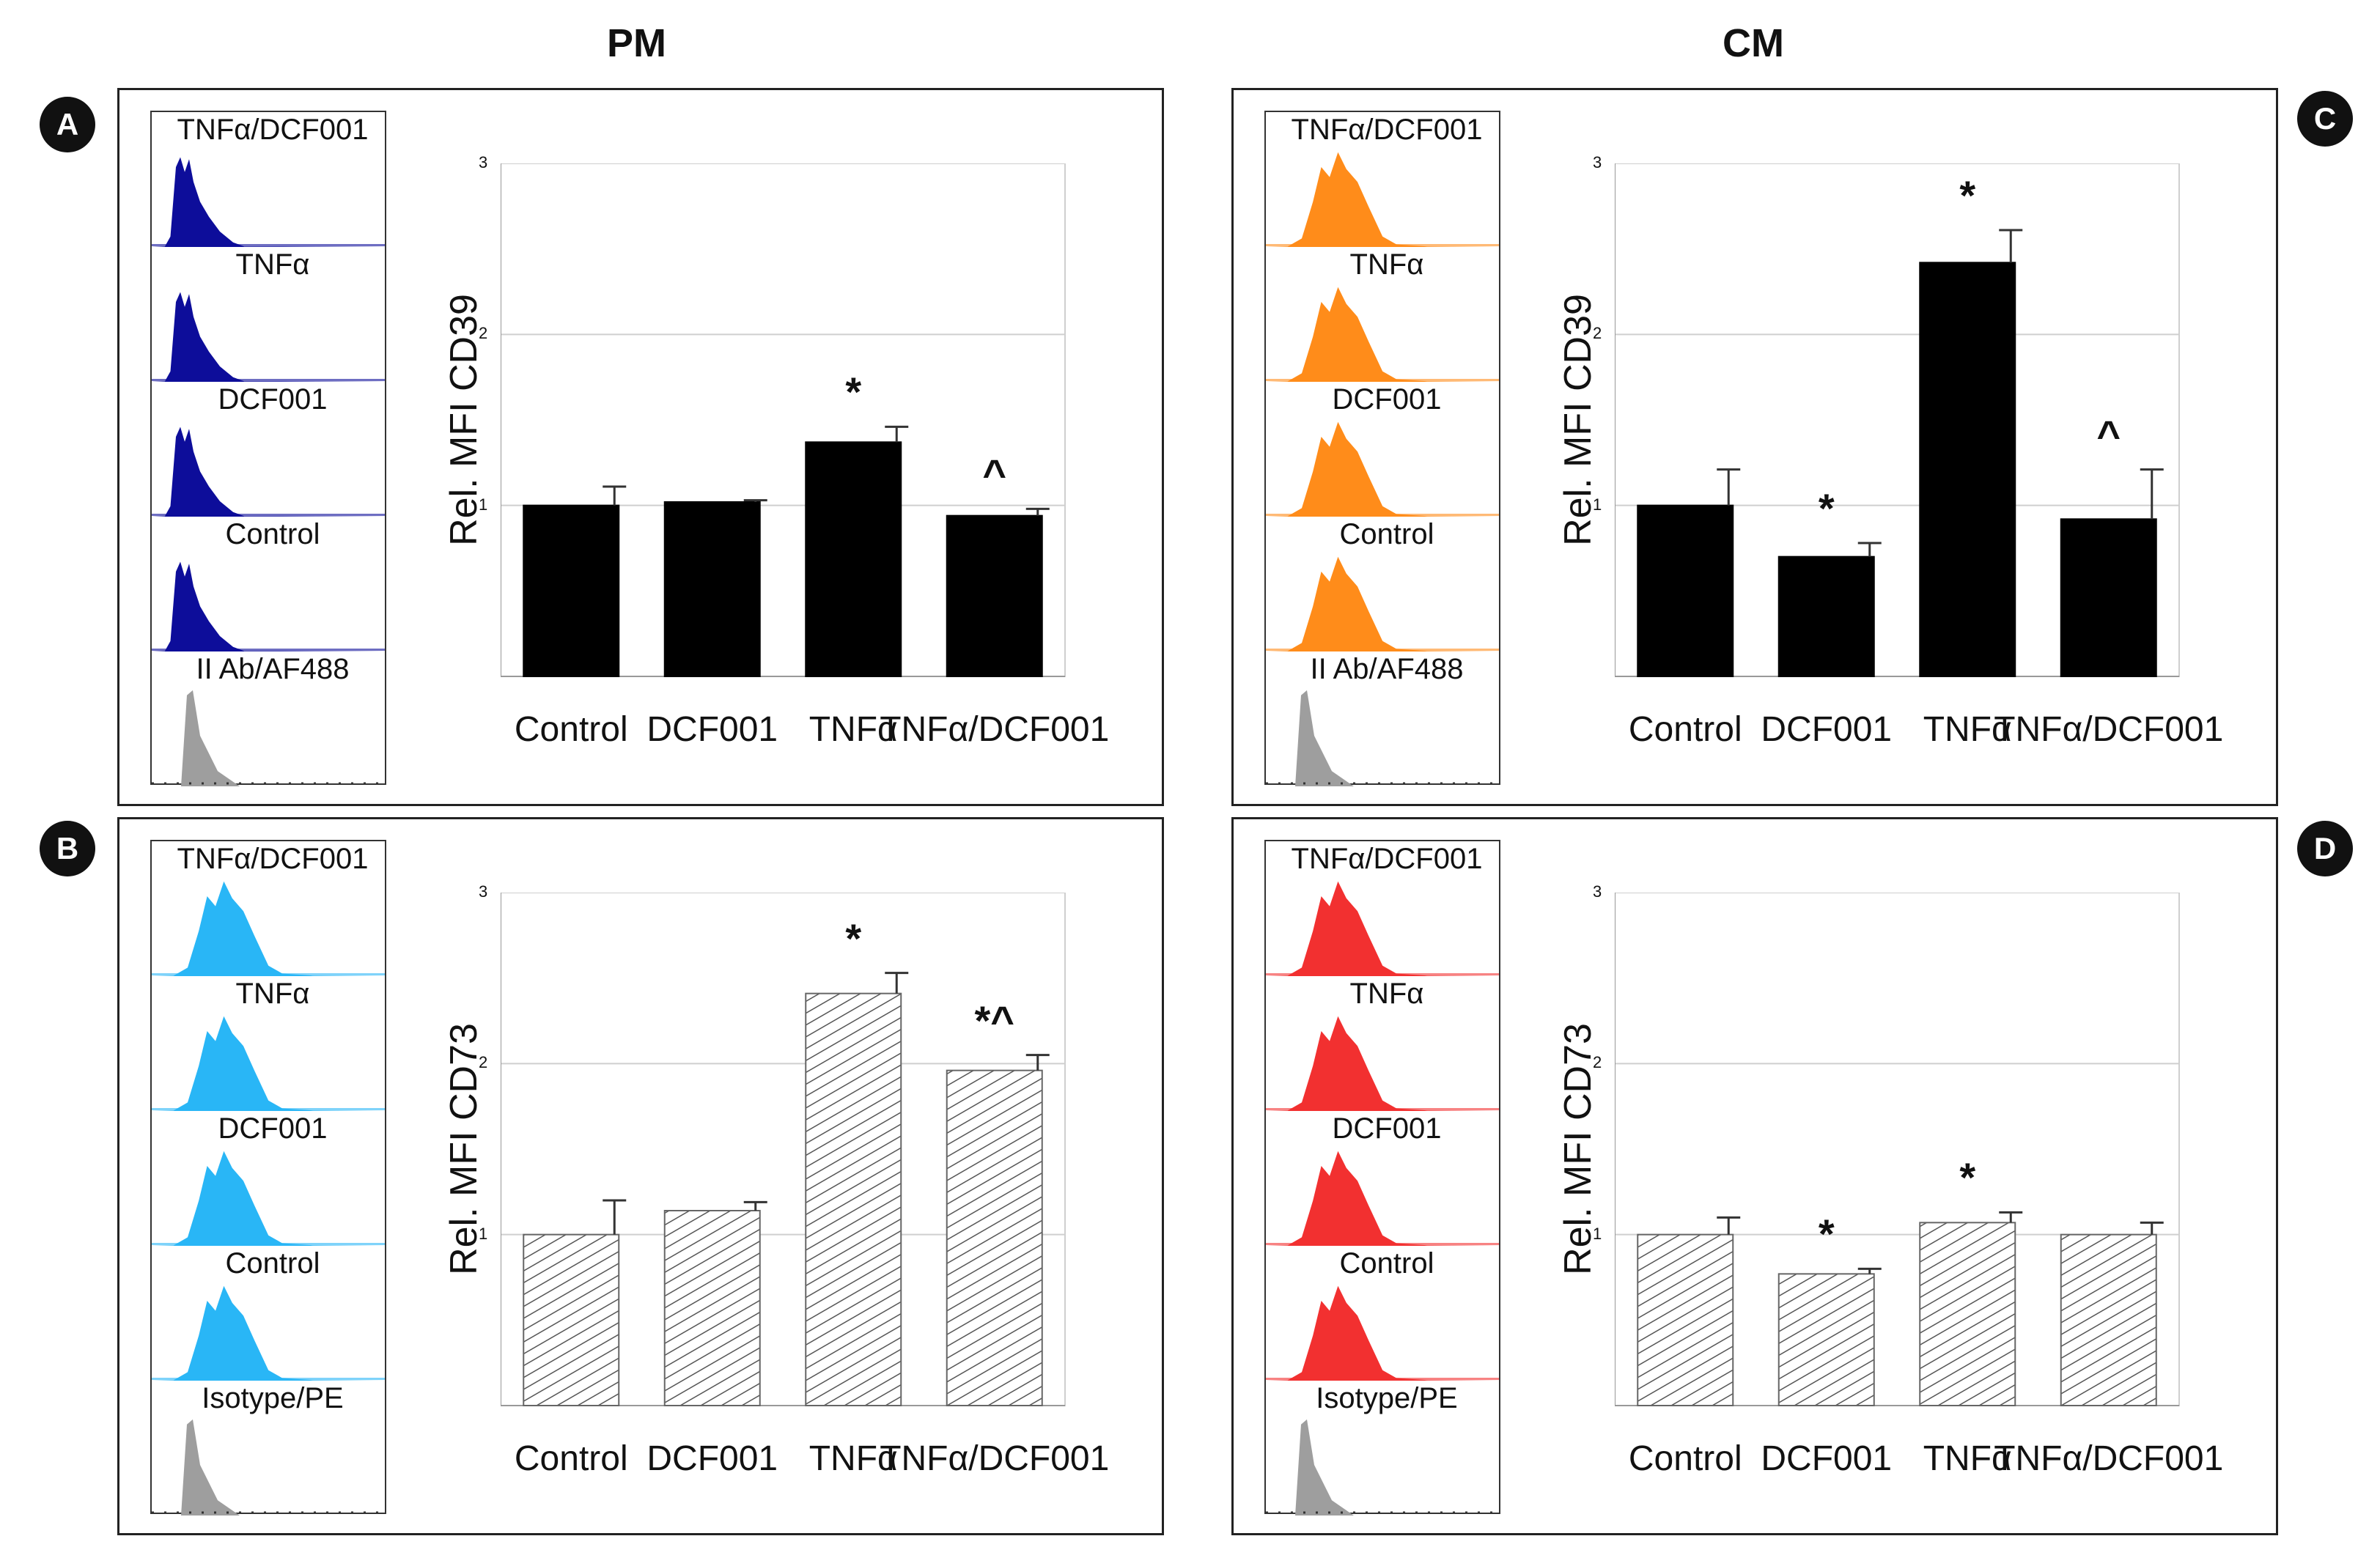  What do you see at coordinates (2109, 729) in the screenshot?
I see `x-tick-label: TNFα/DCF001` at bounding box center [2109, 729].